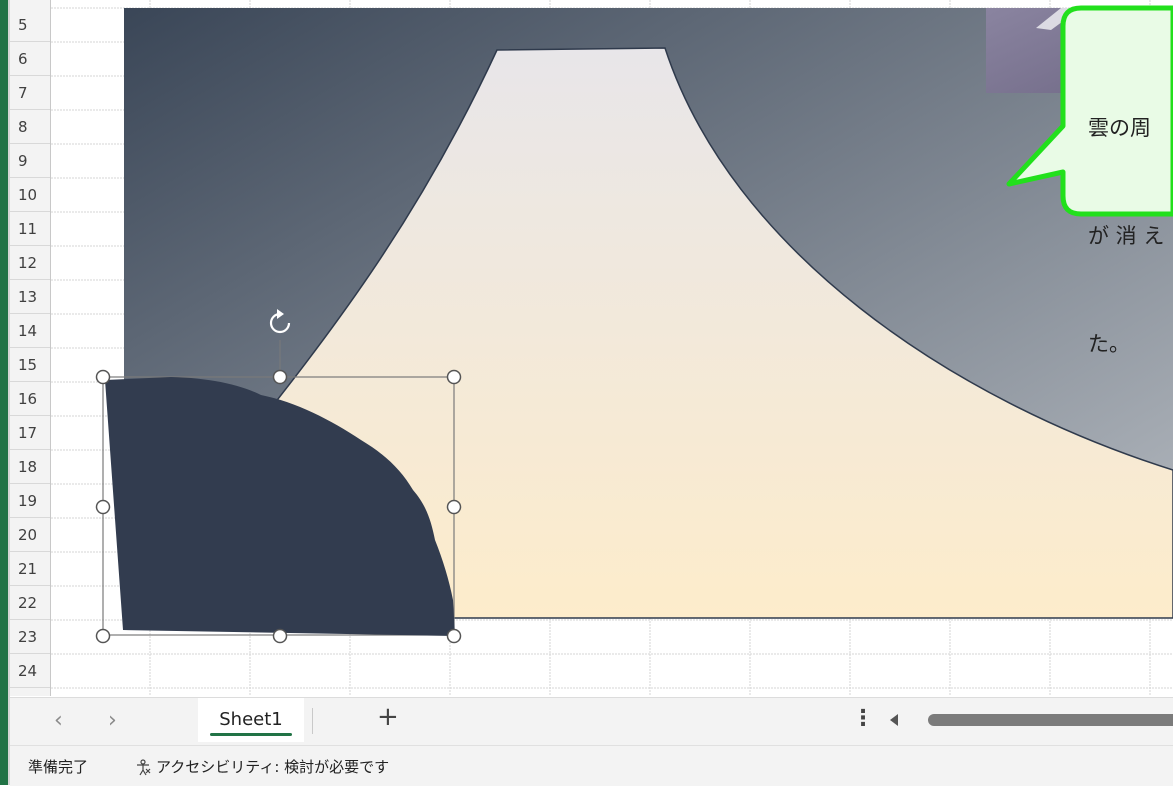  What do you see at coordinates (280, 636) in the screenshot?
I see `resize-handle-bottom` at bounding box center [280, 636].